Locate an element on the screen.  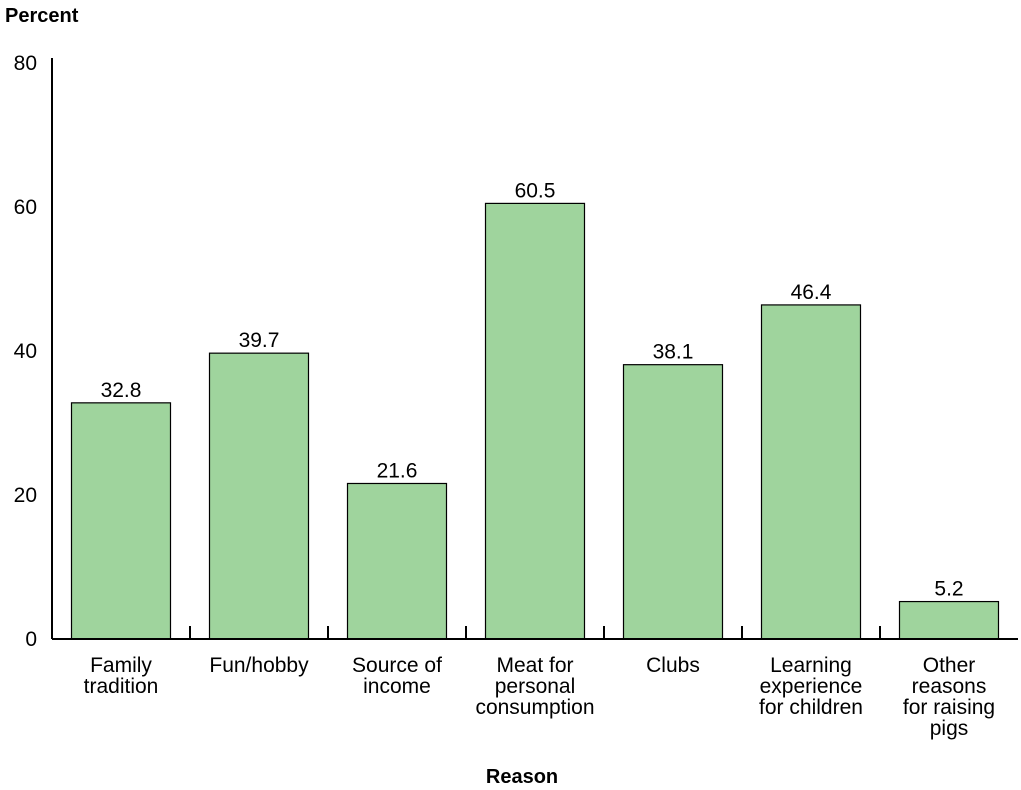
category-label: Clubs is located at coordinates (673, 665).